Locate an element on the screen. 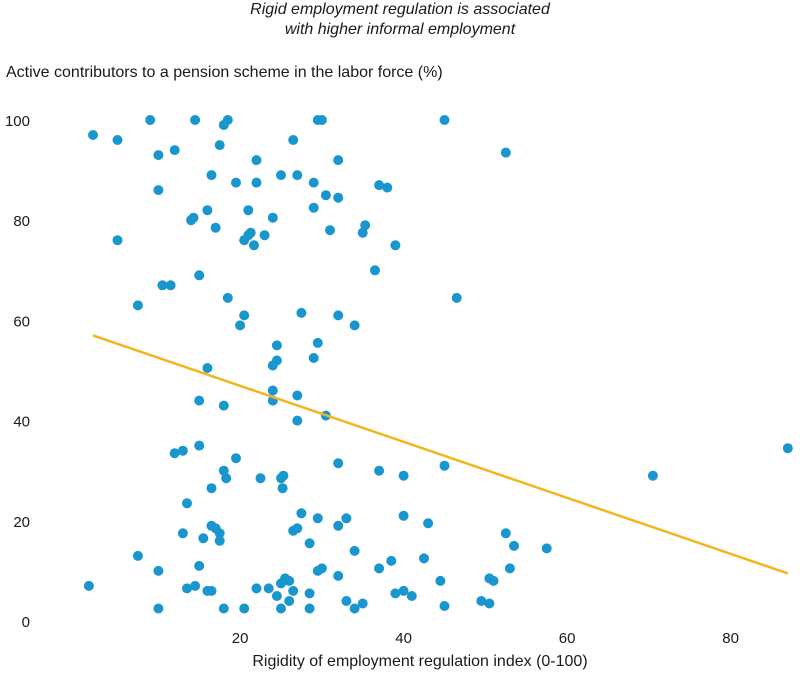 The width and height of the screenshot is (800, 684). y-tick-label: 100 is located at coordinates (17, 121).